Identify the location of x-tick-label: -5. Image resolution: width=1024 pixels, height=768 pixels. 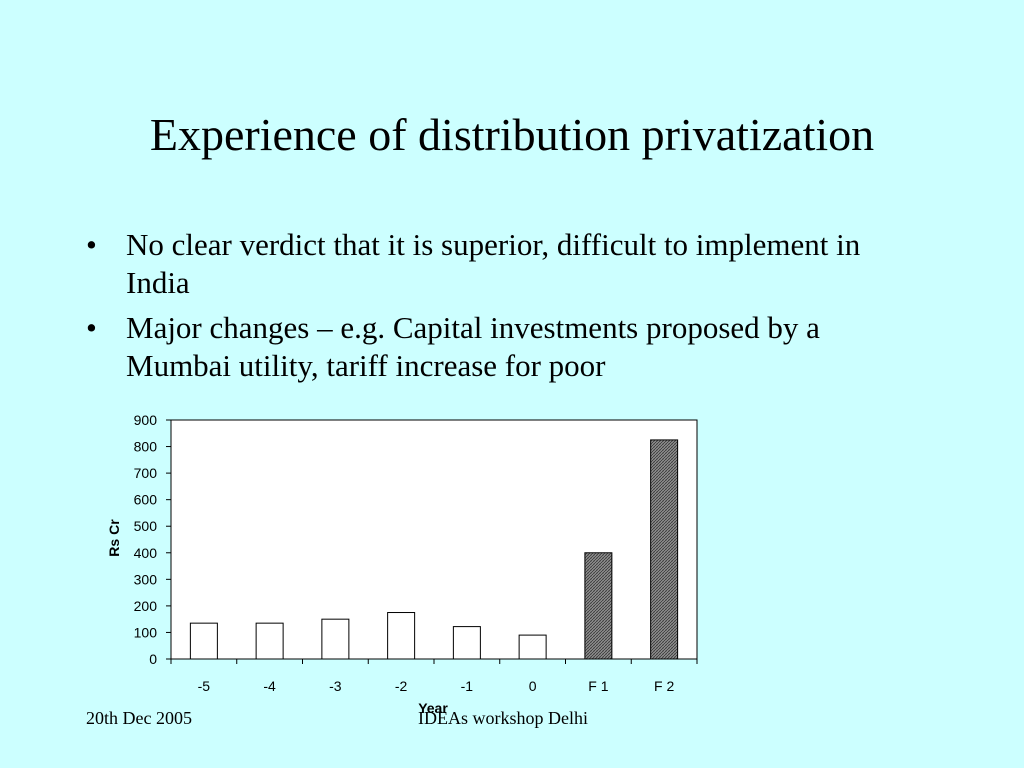
(204, 686).